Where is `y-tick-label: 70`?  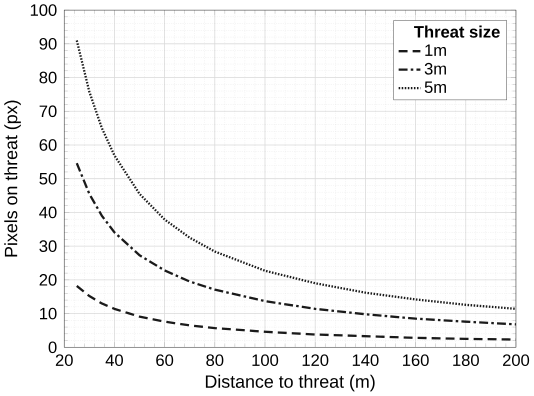 y-tick-label: 70 is located at coordinates (48, 112).